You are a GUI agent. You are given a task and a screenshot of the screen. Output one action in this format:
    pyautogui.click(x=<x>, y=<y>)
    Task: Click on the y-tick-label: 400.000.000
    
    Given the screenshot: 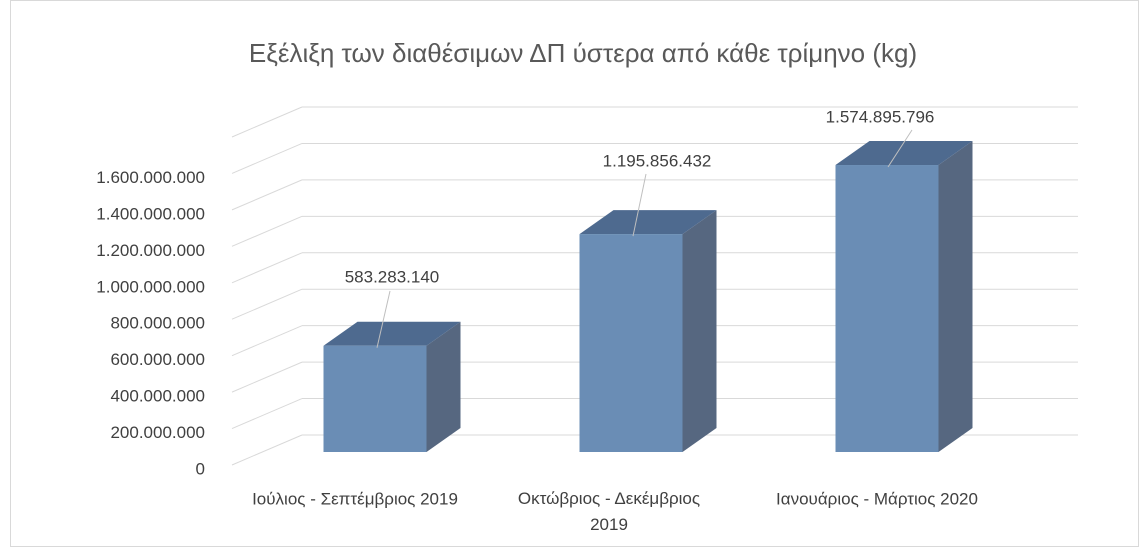 What is the action you would take?
    pyautogui.click(x=157, y=396)
    